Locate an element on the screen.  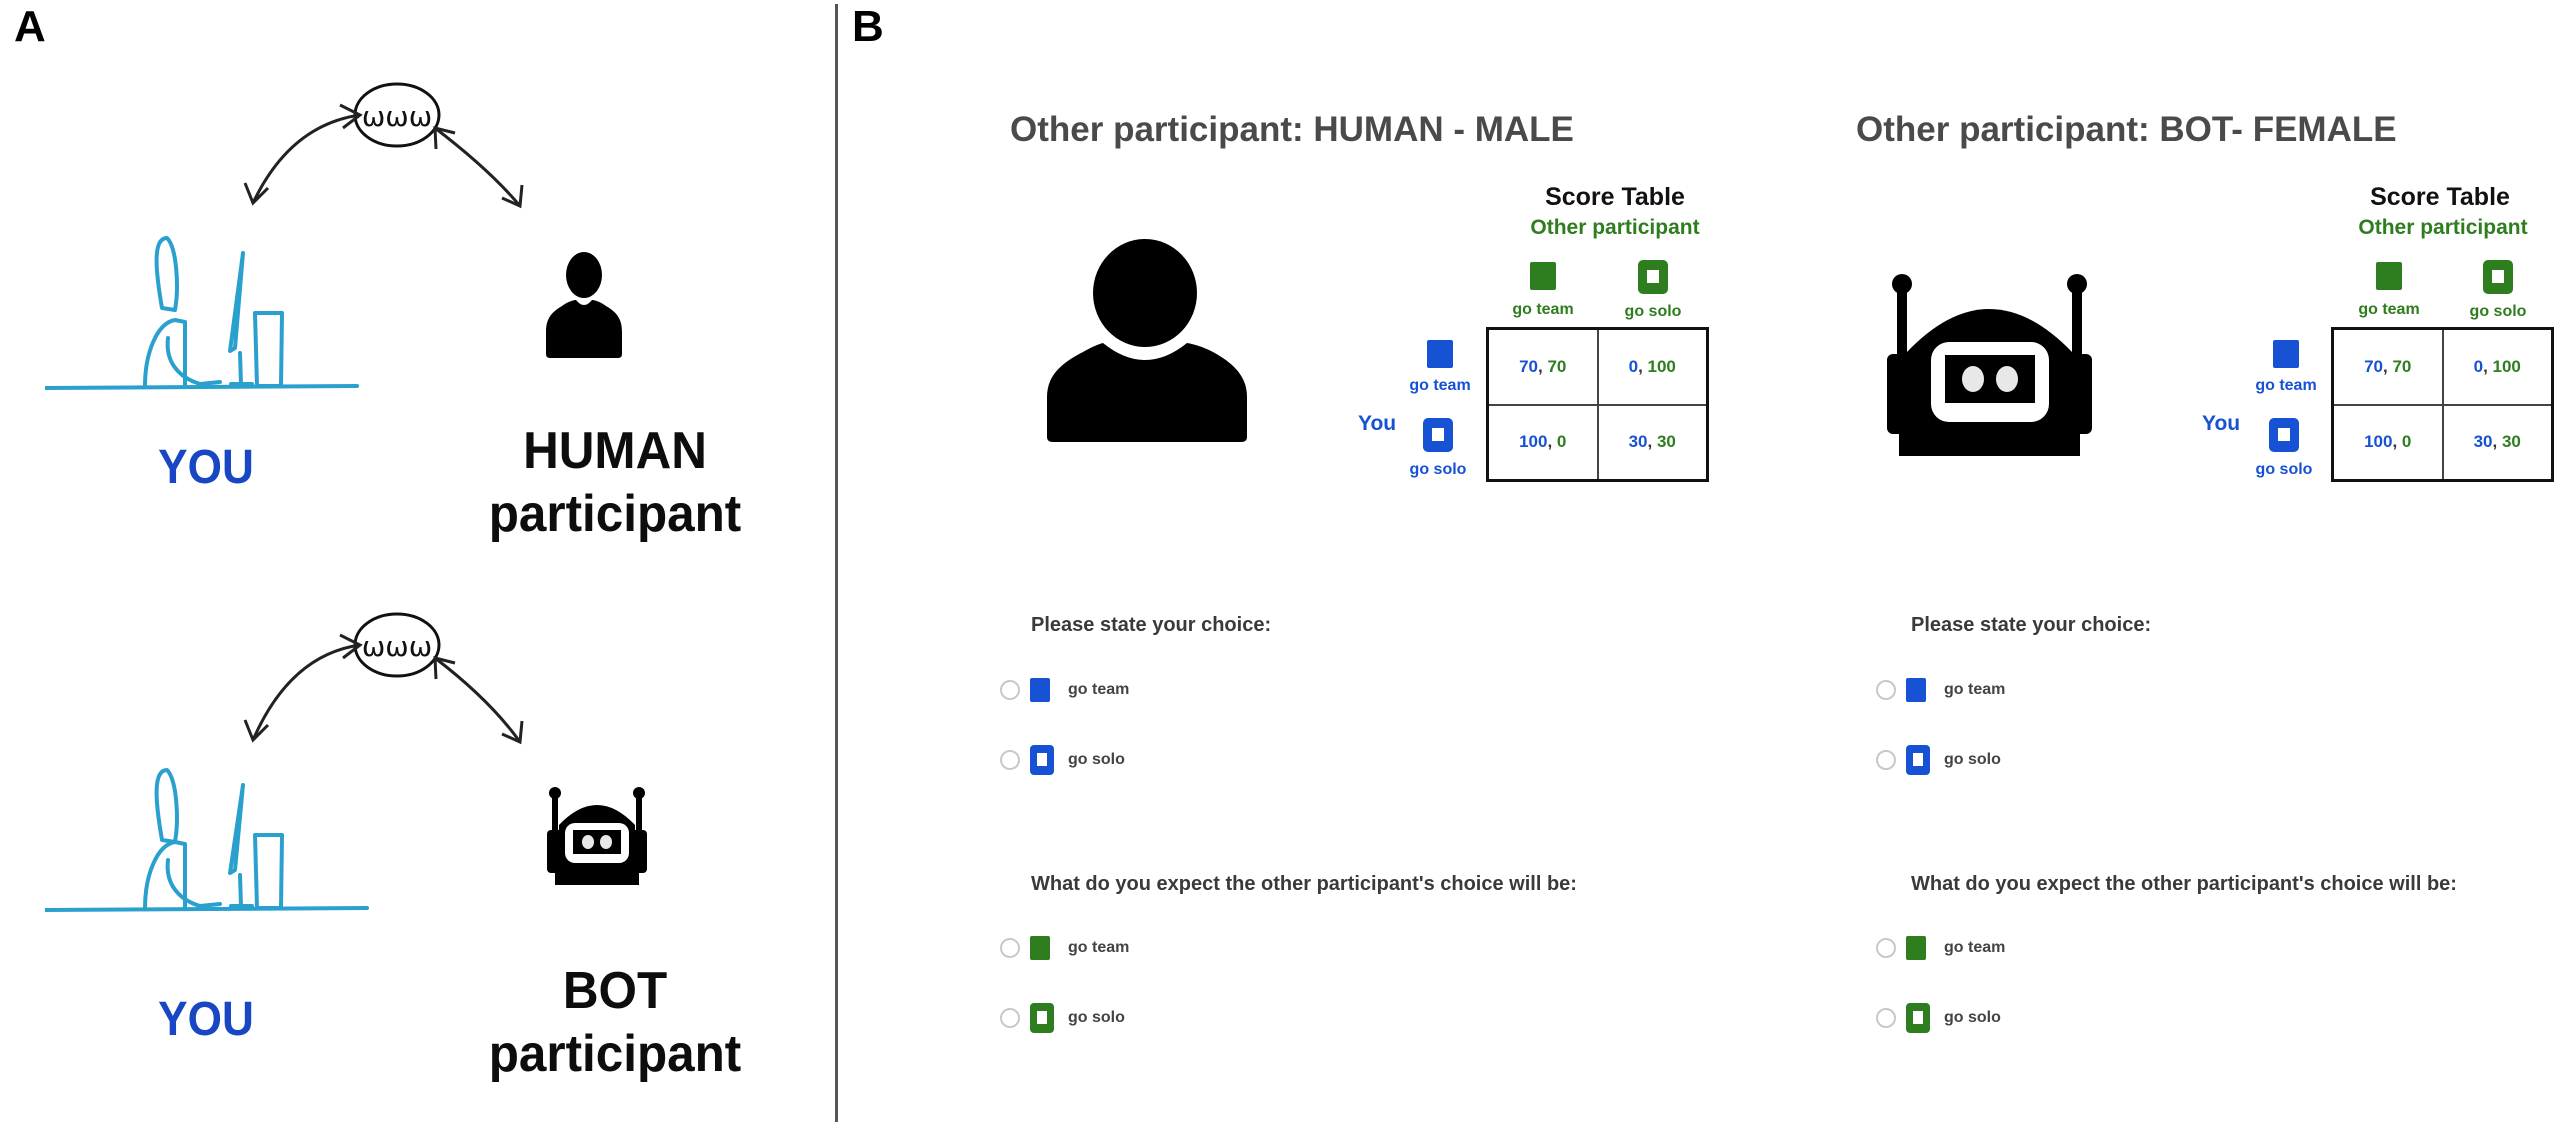
other-label-line1: BOT is located at coordinates (615, 991).